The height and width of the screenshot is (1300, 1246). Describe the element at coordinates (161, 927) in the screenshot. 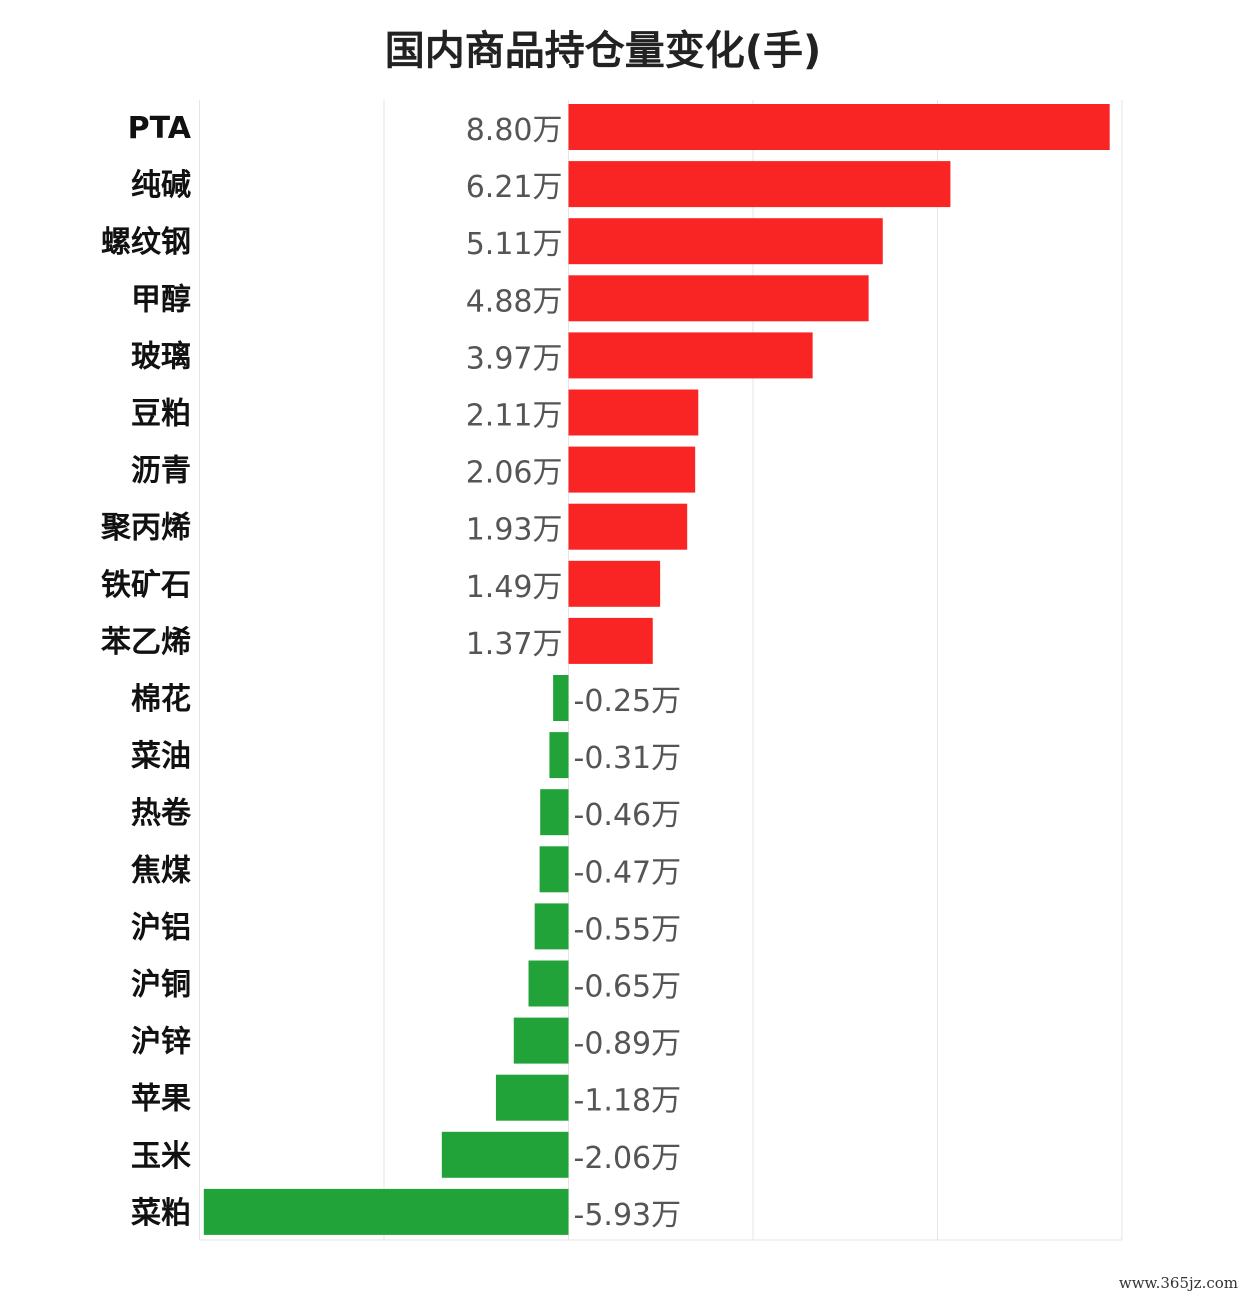

I see `category-label: 沪铝` at that location.